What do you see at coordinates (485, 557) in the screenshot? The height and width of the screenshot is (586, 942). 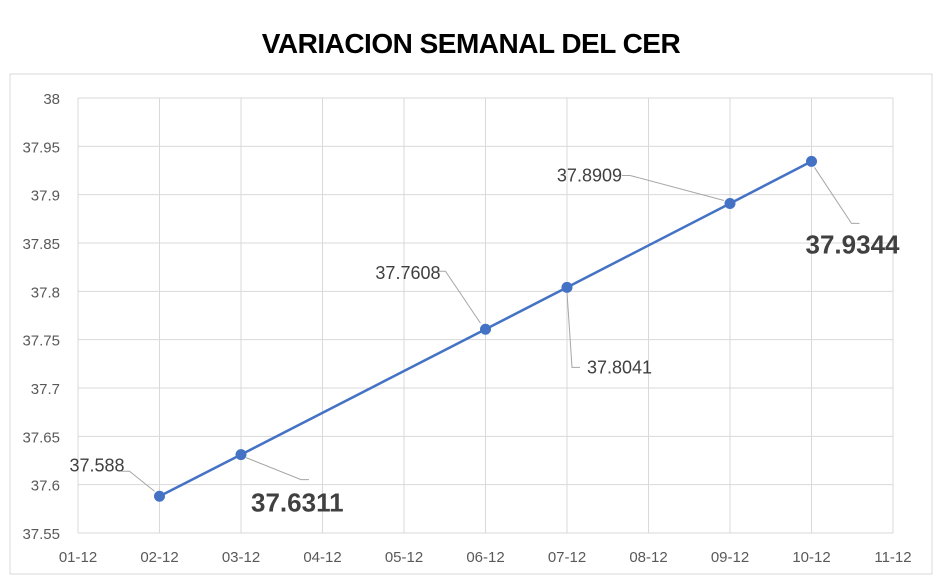 I see `x-tick-label: 06-12` at bounding box center [485, 557].